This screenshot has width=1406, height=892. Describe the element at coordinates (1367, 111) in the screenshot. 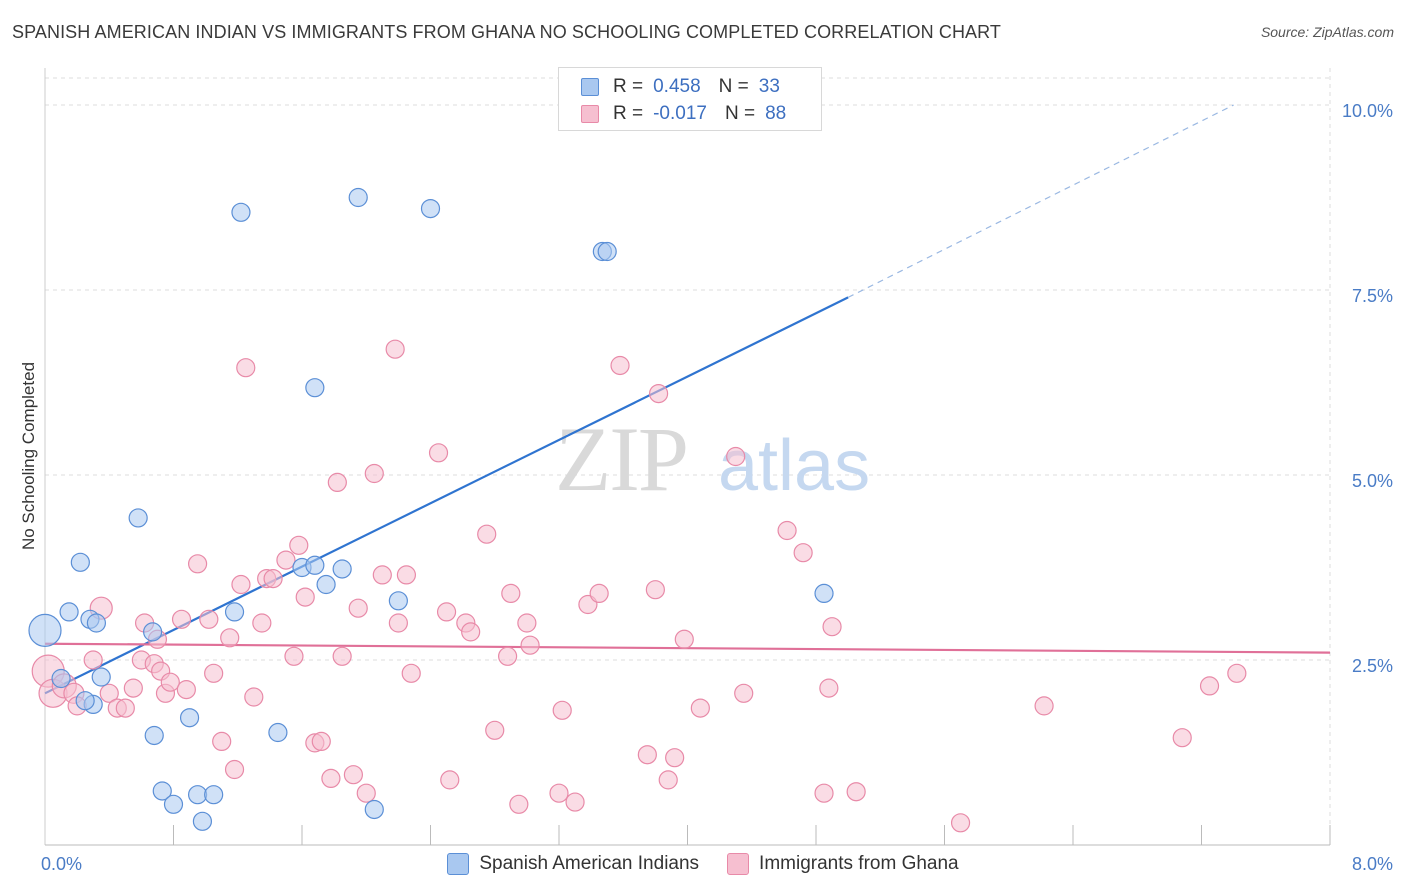

I see `y-tick-label: 10.0%` at that location.